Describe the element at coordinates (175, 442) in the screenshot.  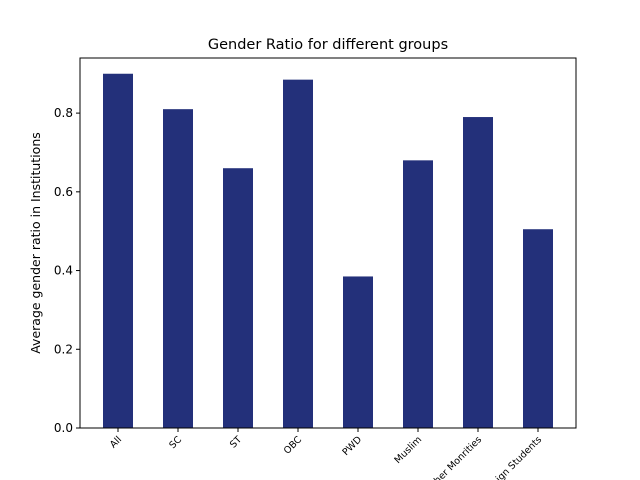
I see `x-tick-label: SC` at that location.